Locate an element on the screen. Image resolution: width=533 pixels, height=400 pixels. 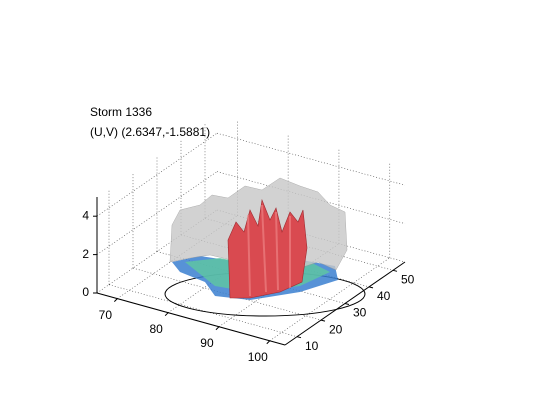
x-tick-label: 70 is located at coordinates (106, 315).